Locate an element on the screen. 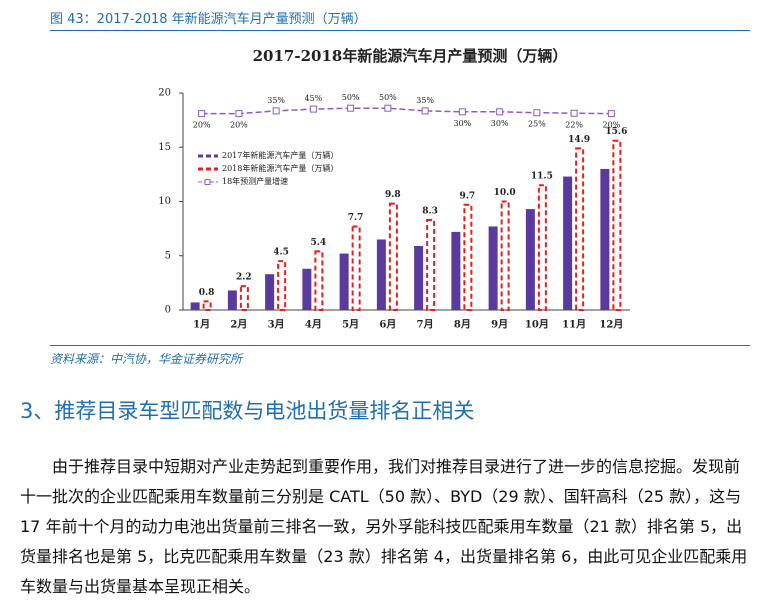 The image size is (769, 607). data-label: 10.0 is located at coordinates (505, 193).